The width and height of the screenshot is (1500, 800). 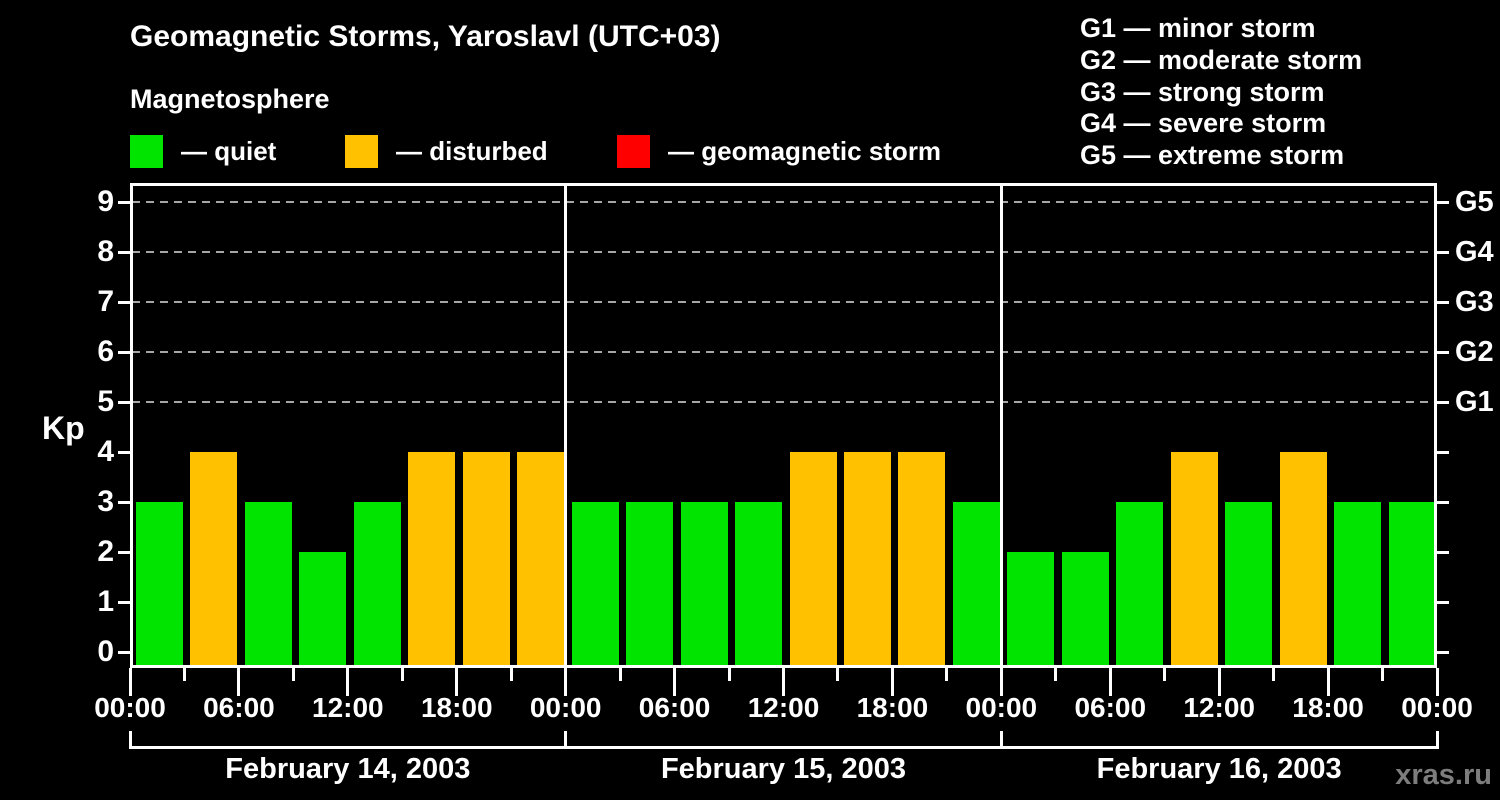 I want to click on legend-item-disturbed: — disturbed, so click(x=446, y=151).